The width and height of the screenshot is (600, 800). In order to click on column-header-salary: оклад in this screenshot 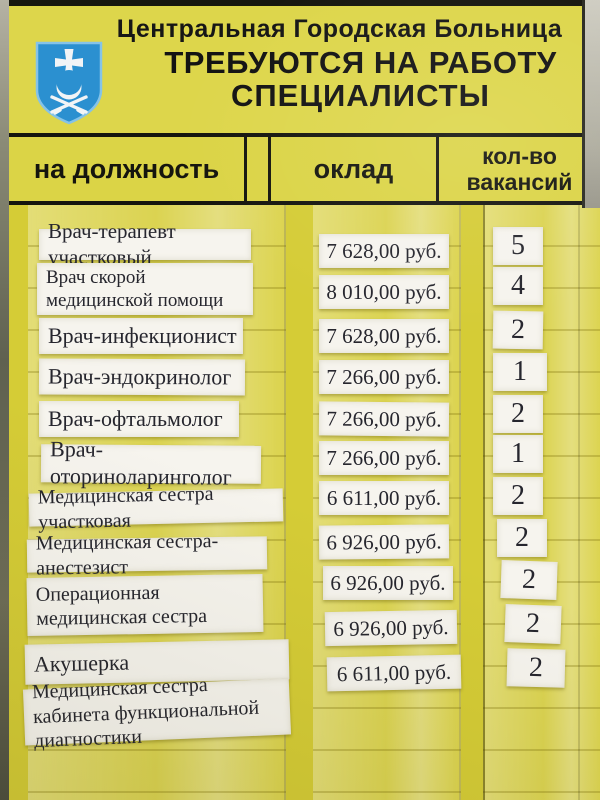, I will do `click(355, 169)`.